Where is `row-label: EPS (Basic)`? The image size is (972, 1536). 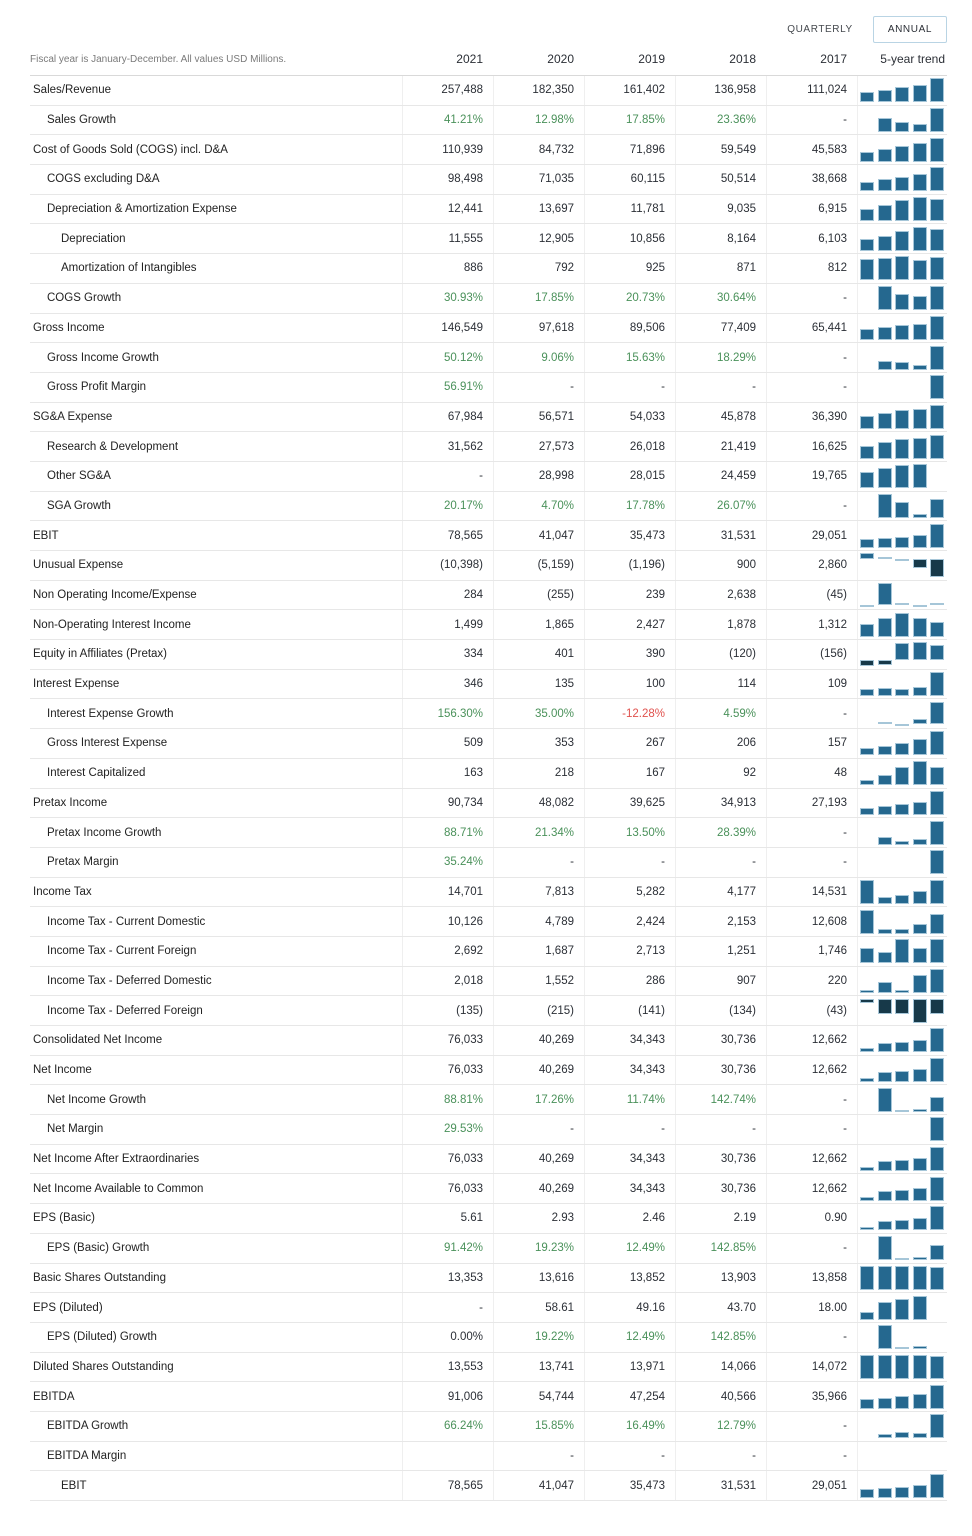
row-label: EPS (Basic) is located at coordinates (64, 1218).